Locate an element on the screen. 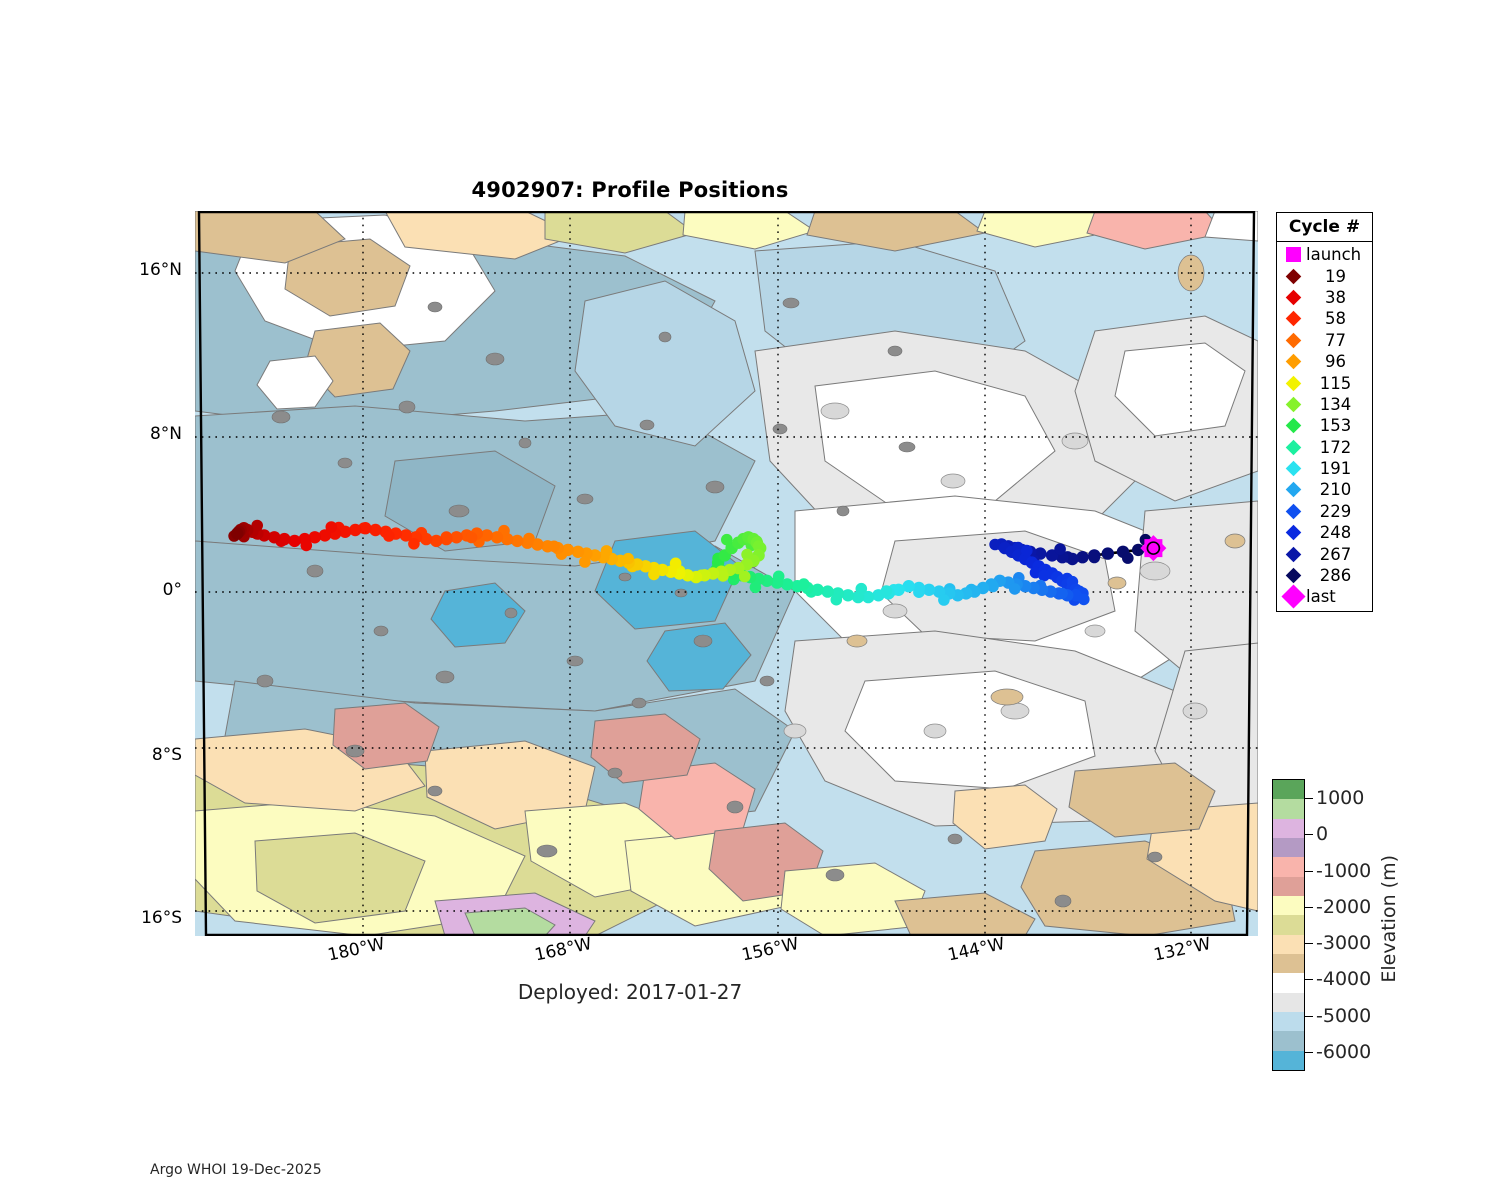 Image resolution: width=1500 pixels, height=1200 pixels. colorbar-label--4000: -4000 is located at coordinates (1344, 979).